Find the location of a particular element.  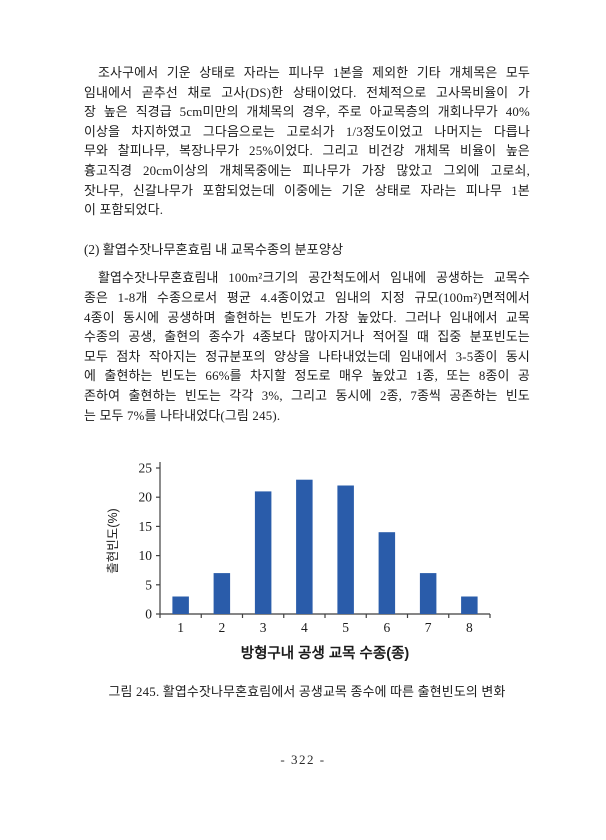

section-heading: (2) 활엽수잣나무혼효림 내 교목수종의 분포양상 is located at coordinates (214, 249).